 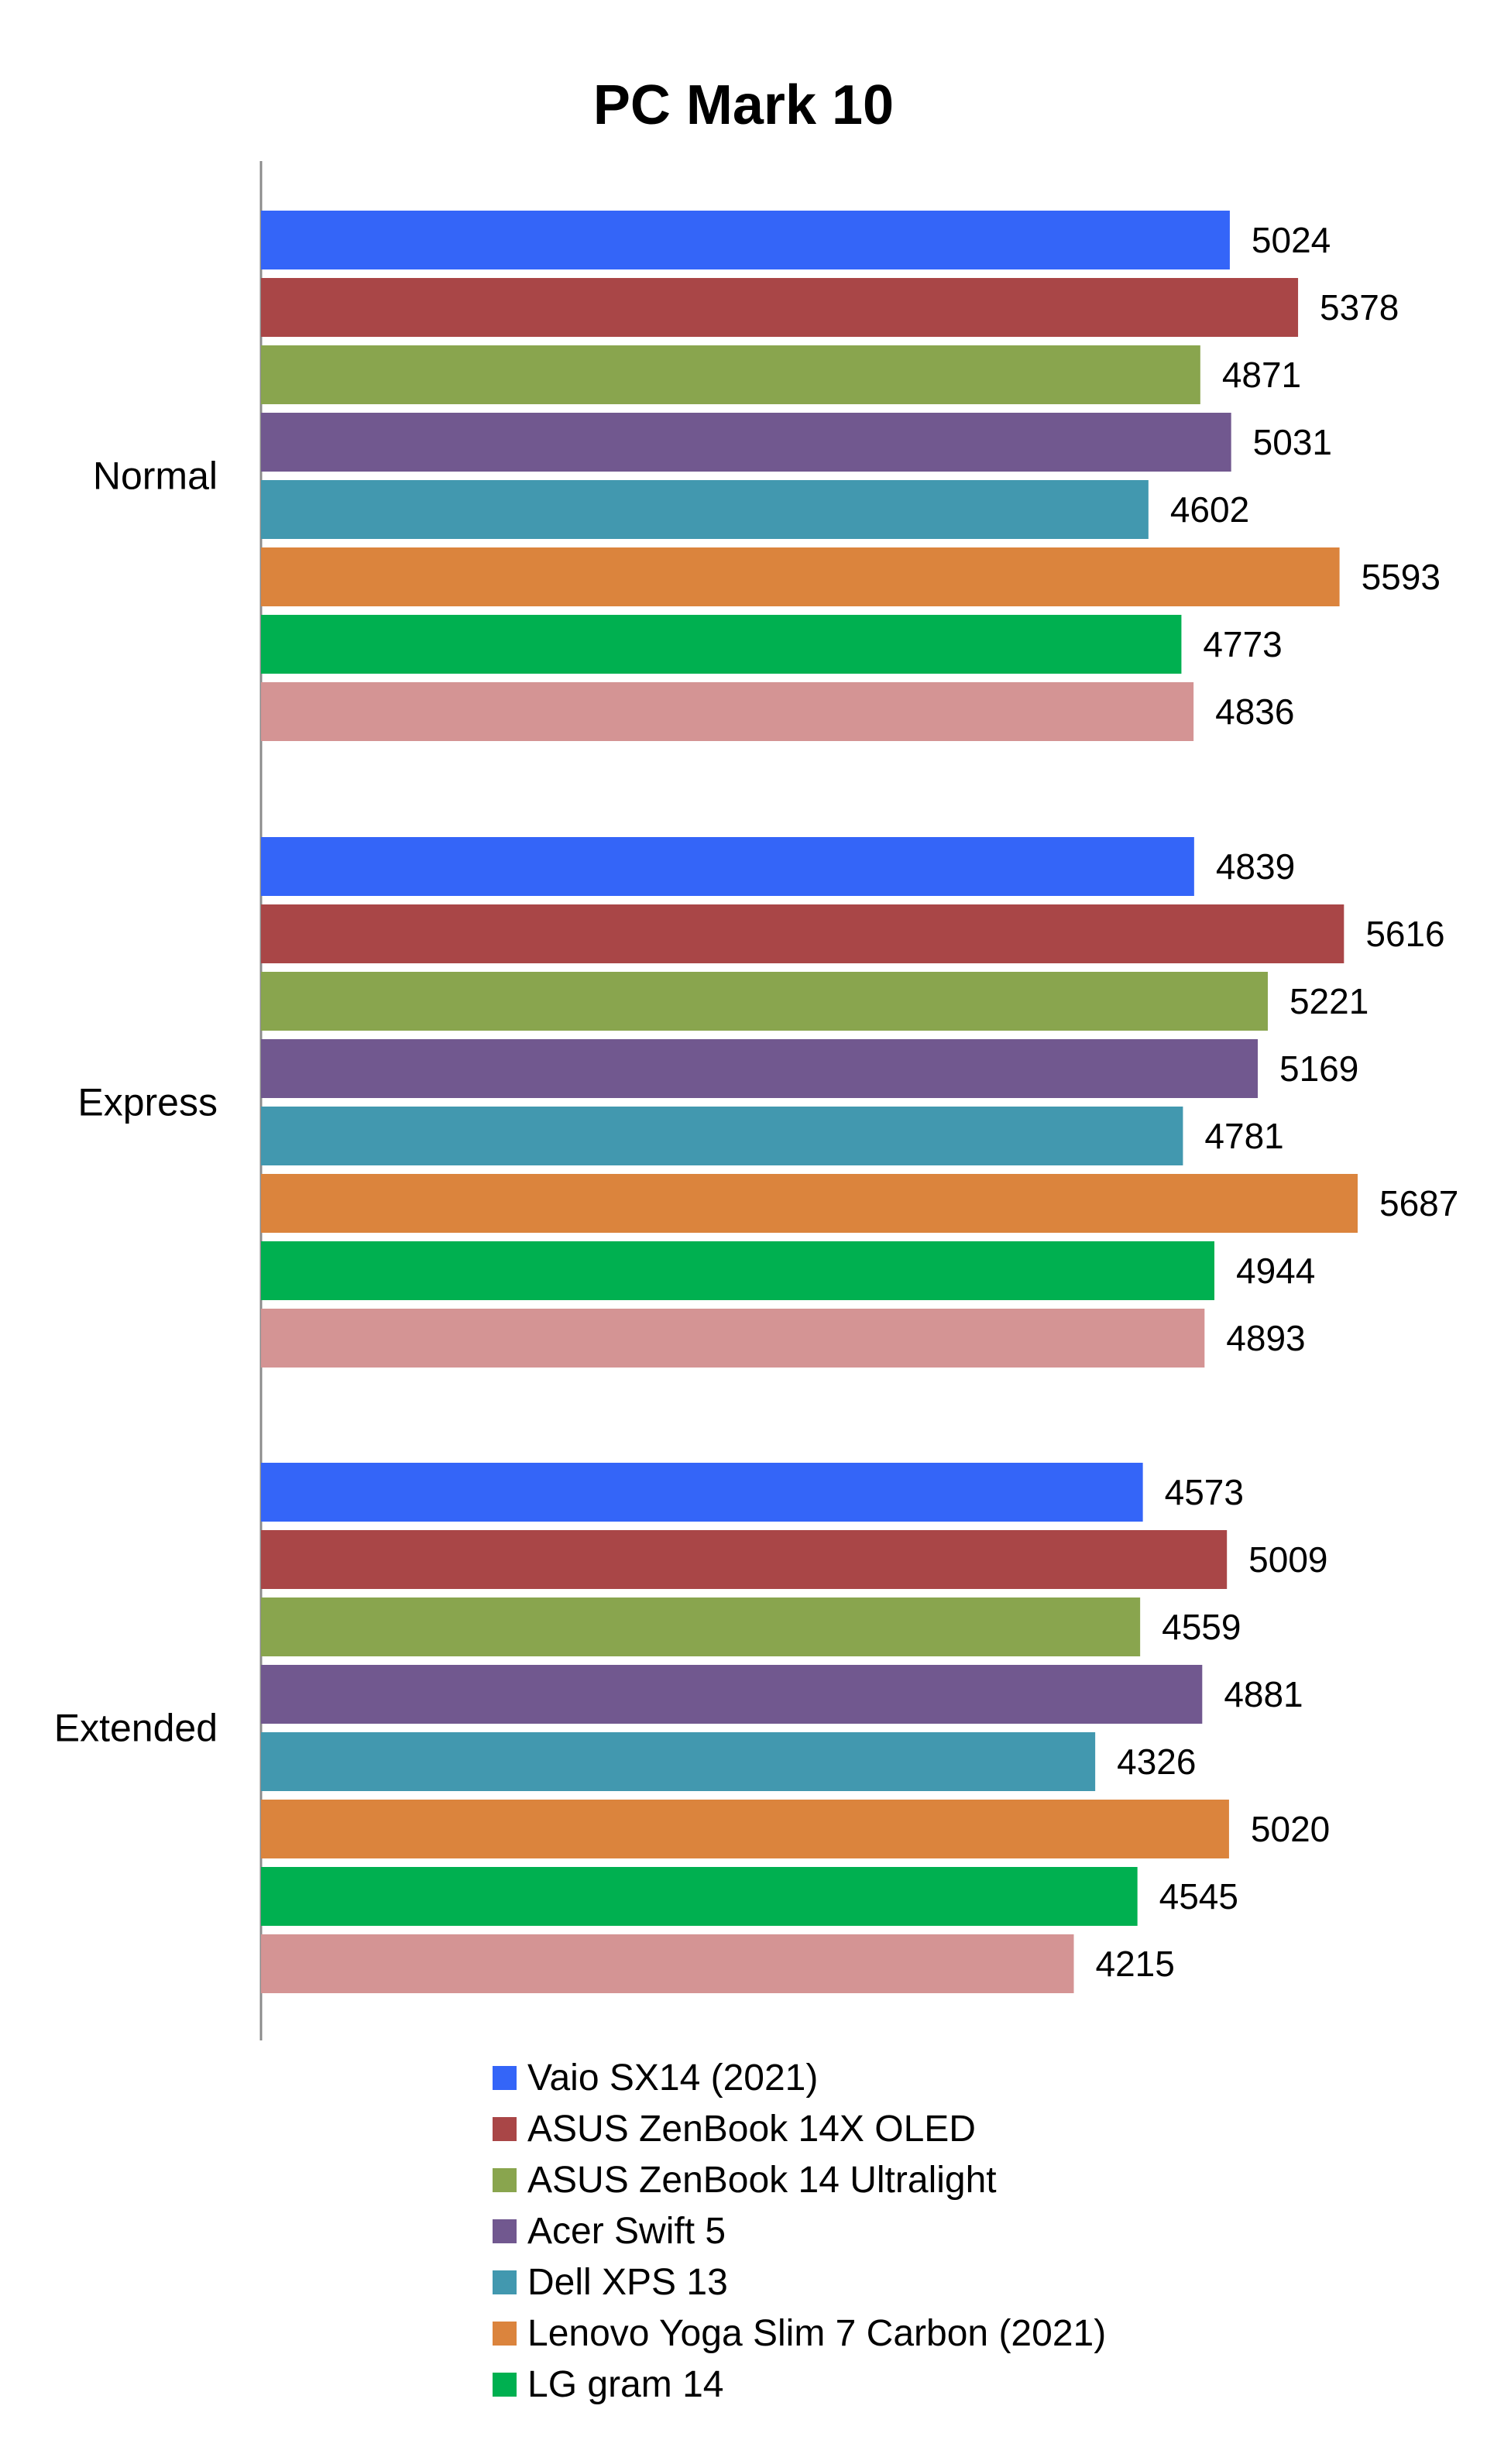 I want to click on value-label-express-series-5: 4781, so click(x=1244, y=1136).